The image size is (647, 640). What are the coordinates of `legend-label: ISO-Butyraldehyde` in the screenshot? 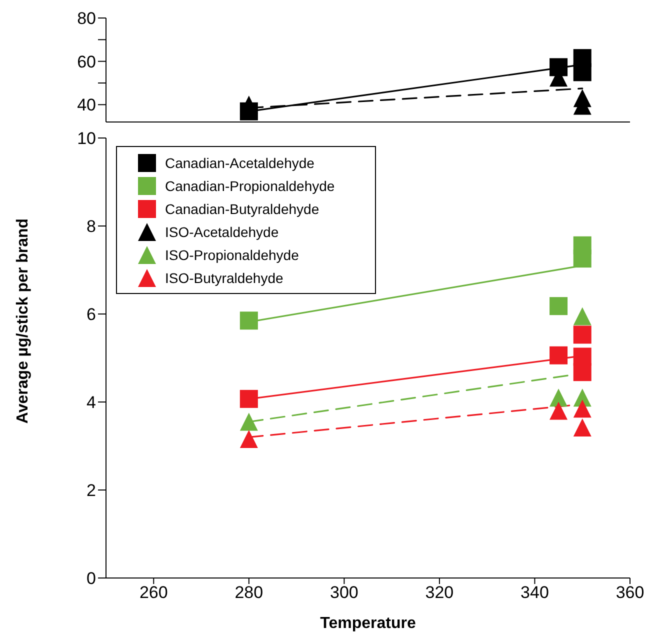 It's located at (224, 278).